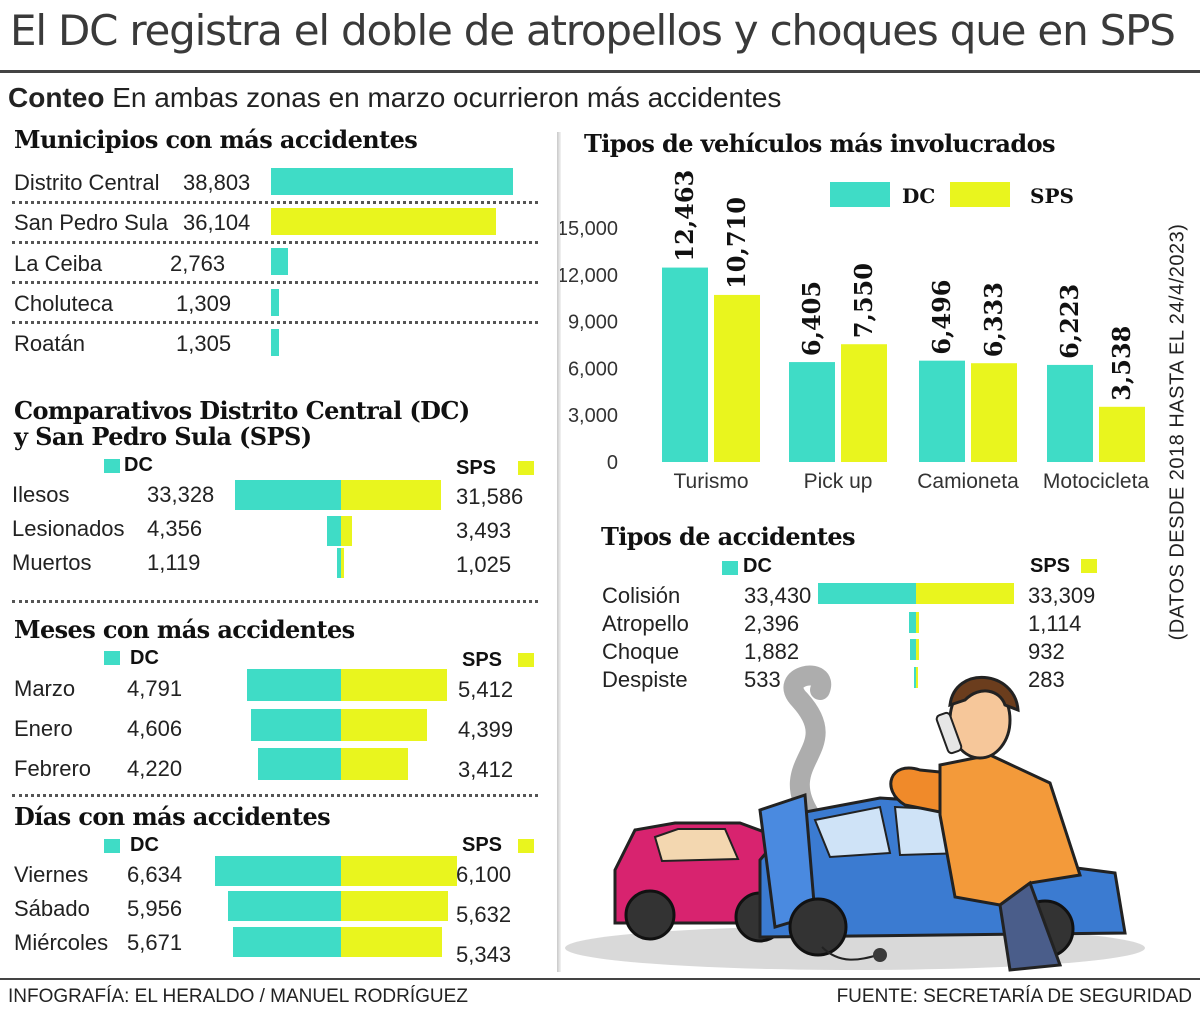 Image resolution: width=1200 pixels, height=1013 pixels. I want to click on mes-sps-value: 5,412, so click(486, 689).